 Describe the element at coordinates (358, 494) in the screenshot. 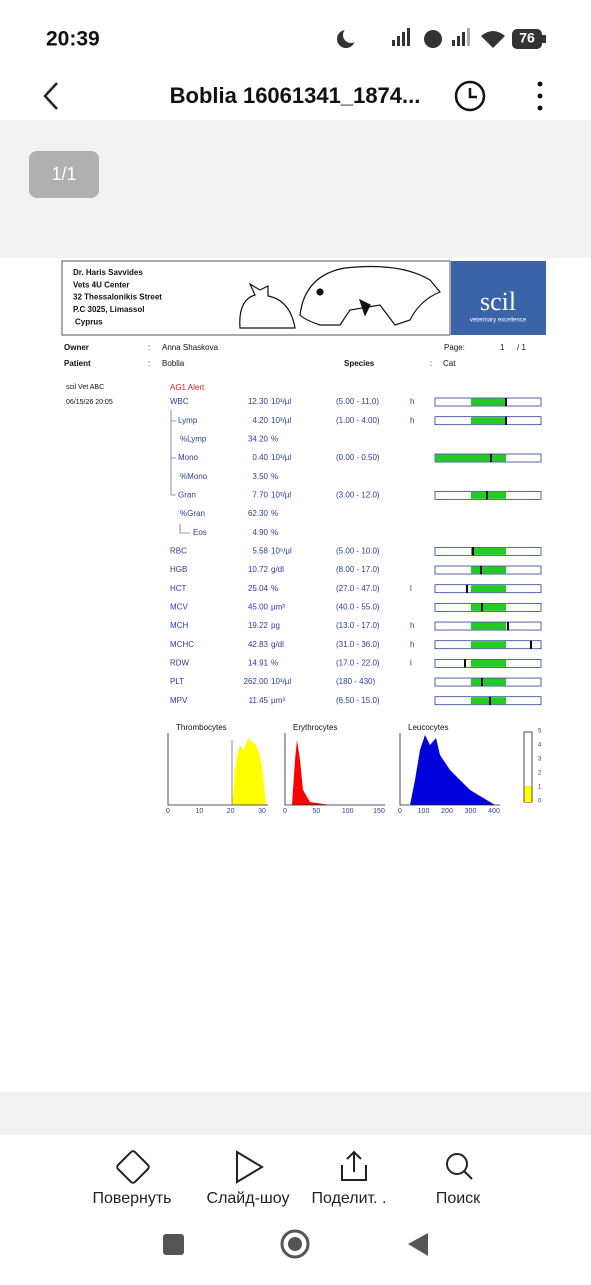

I see `test-range: (3.00 - 12.0)` at that location.